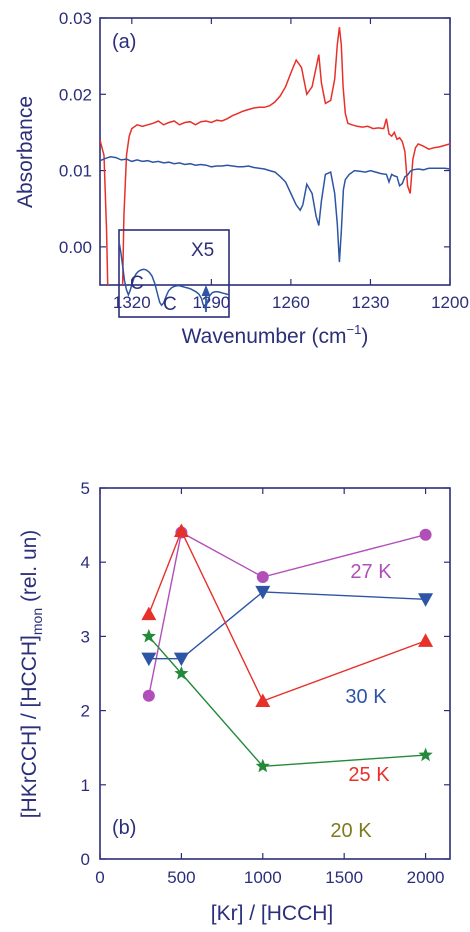 The height and width of the screenshot is (932, 470). What do you see at coordinates (37, 621) in the screenshot?
I see `panel-b-y-axis-label-sub: mon` at bounding box center [37, 621].